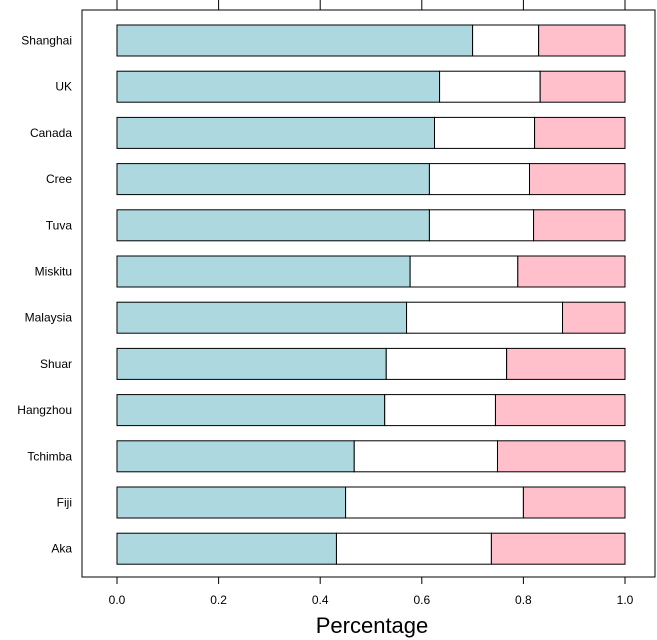 This screenshot has height=640, width=657. Describe the element at coordinates (372, 625) in the screenshot. I see `x-axis-title: Percentage` at that location.